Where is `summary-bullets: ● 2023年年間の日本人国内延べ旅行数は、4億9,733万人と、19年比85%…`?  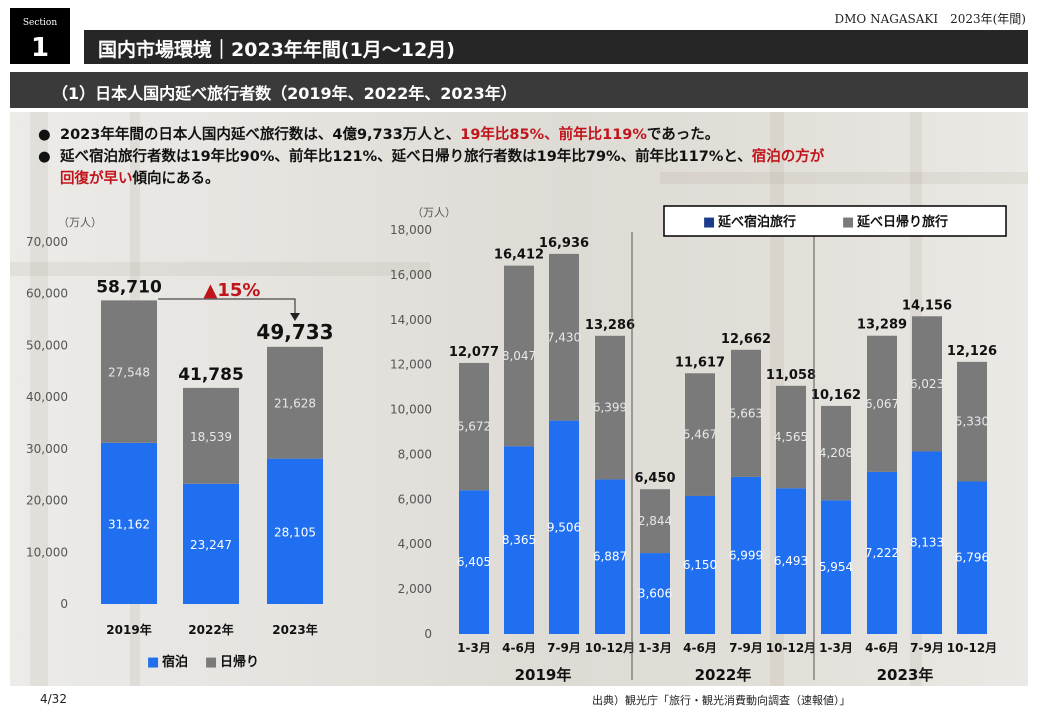
summary-bullets: ● 2023年年間の日本人国内延べ旅行数は、4億9,733万人と、19年比85%… is located at coordinates (528, 157).